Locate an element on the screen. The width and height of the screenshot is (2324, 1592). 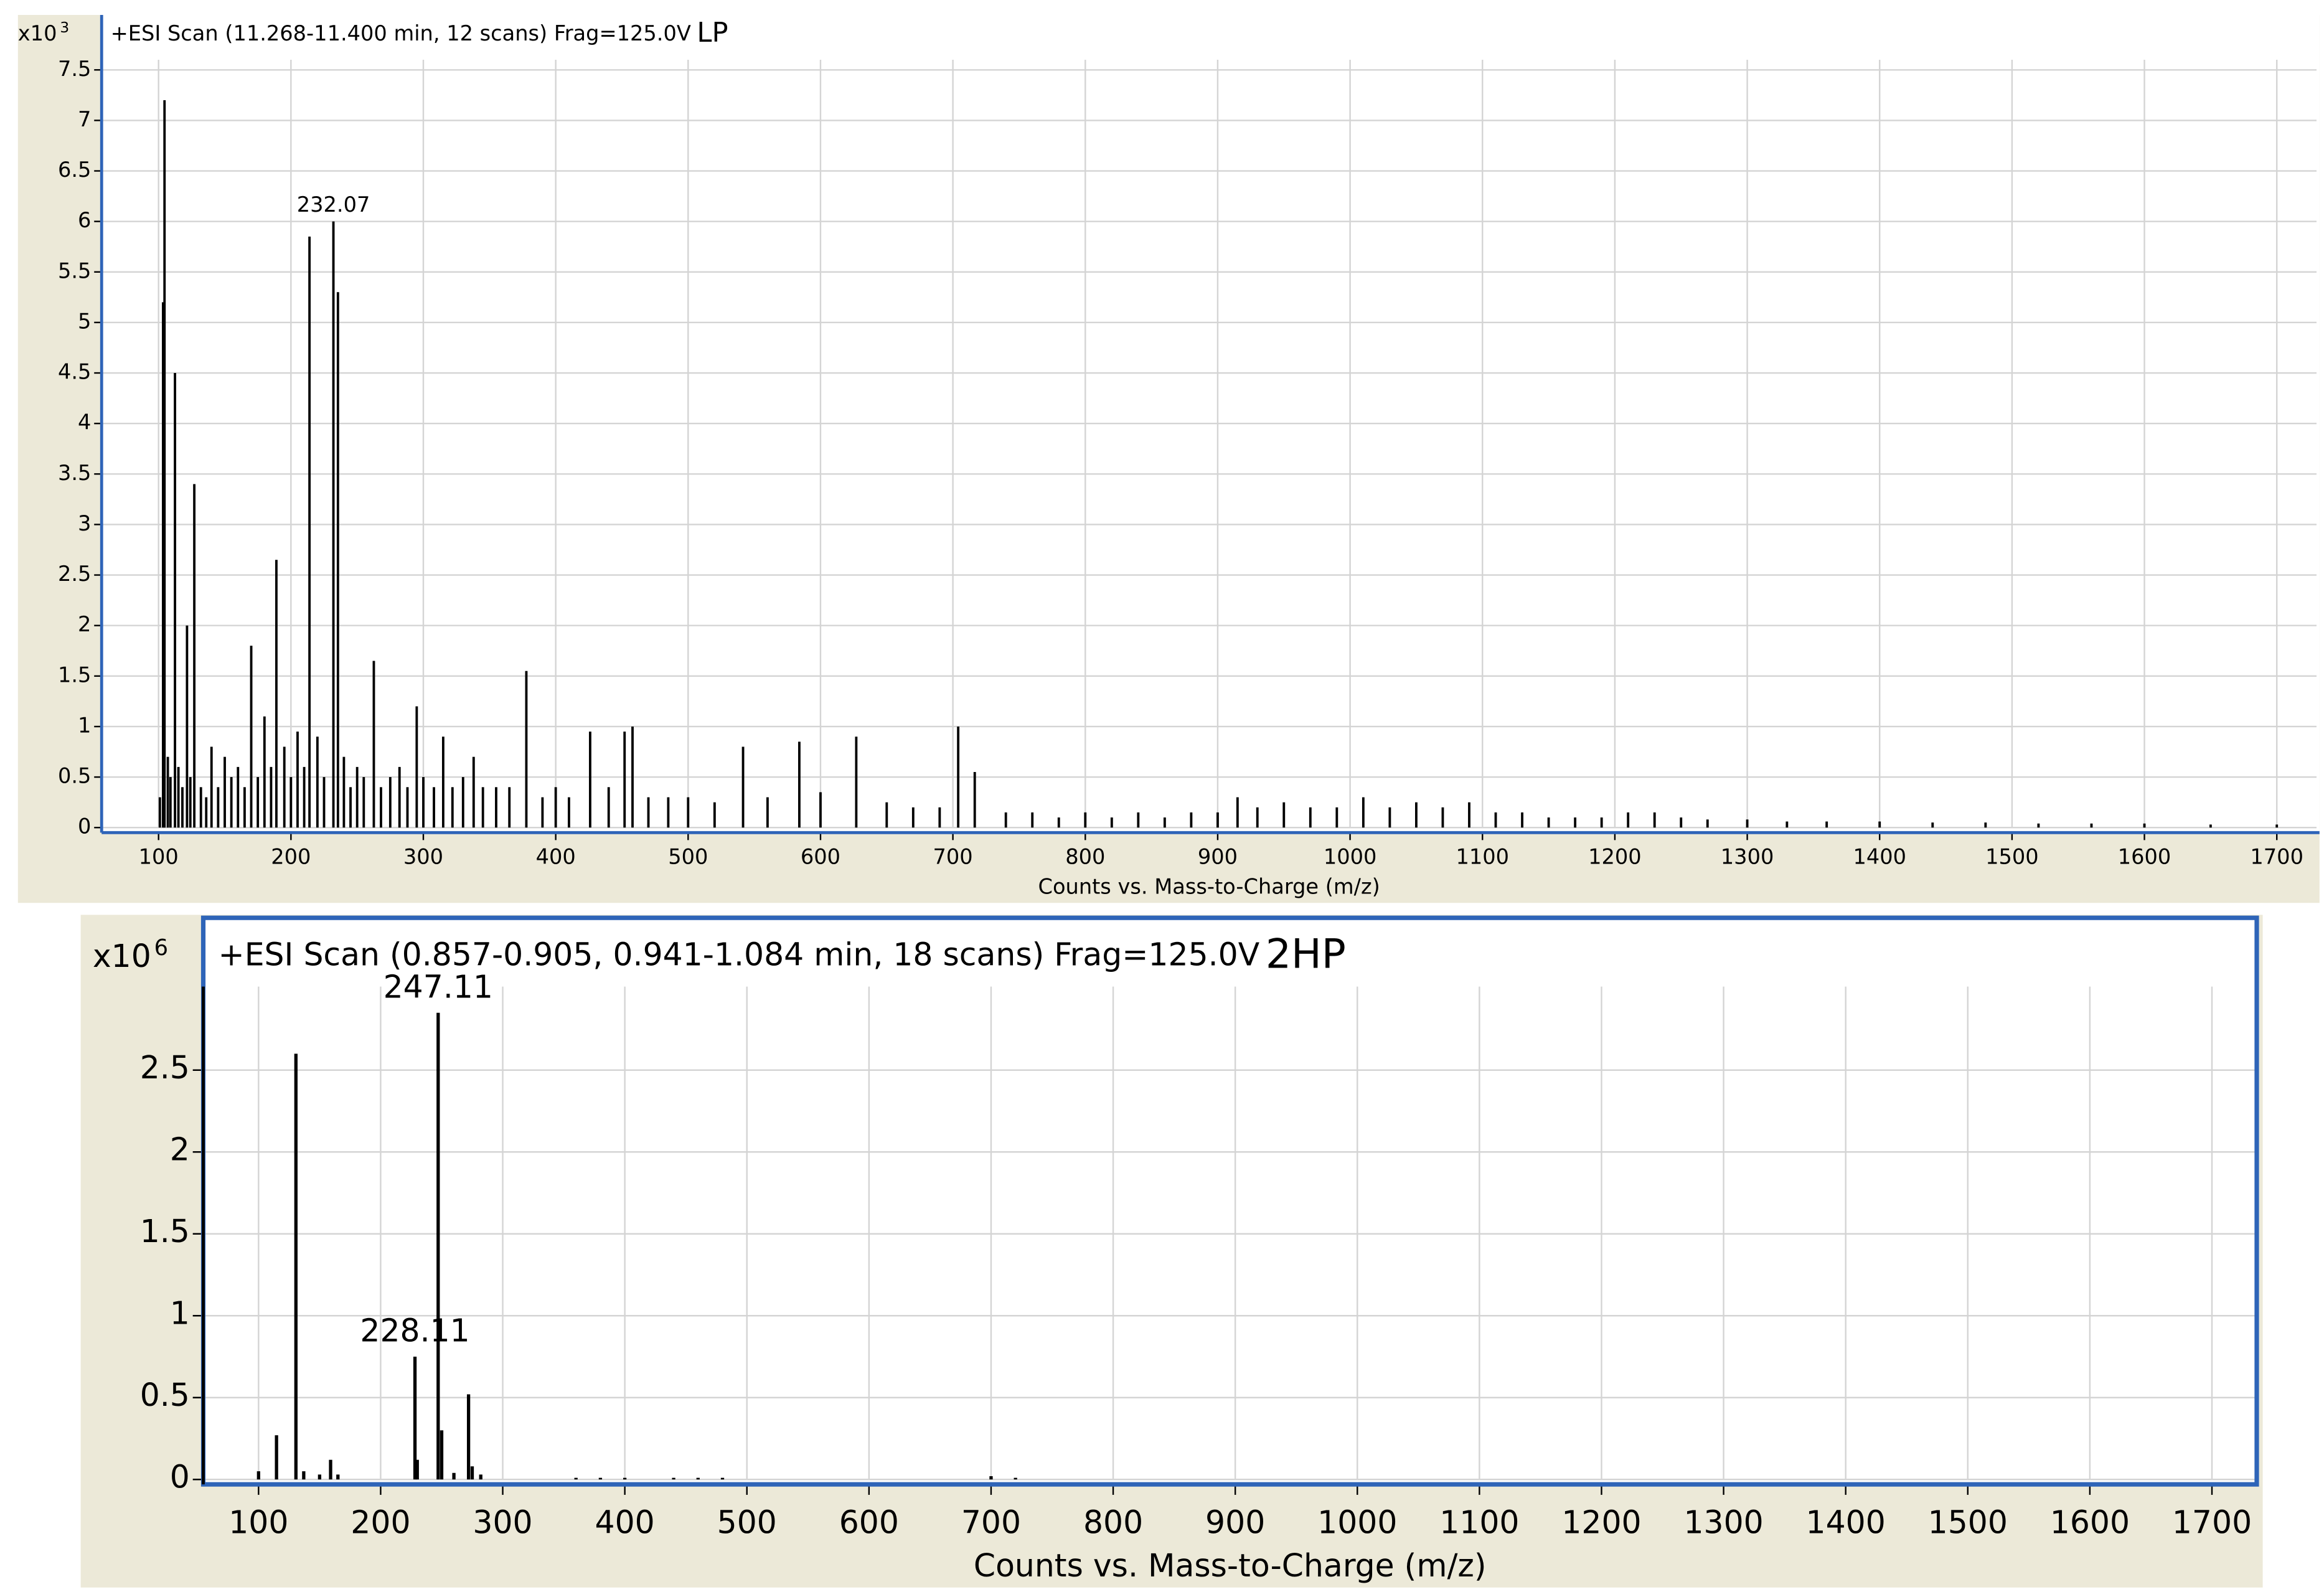
y-tick-label: 3.5 is located at coordinates (74, 473).